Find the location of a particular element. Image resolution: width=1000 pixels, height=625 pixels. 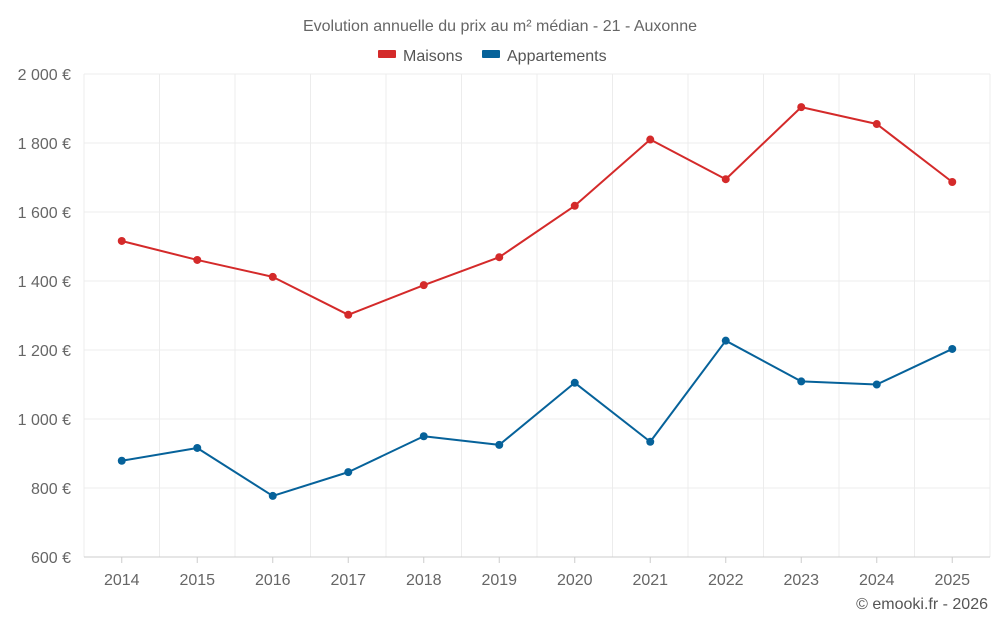

point-maisons-2019 is located at coordinates (499, 257).